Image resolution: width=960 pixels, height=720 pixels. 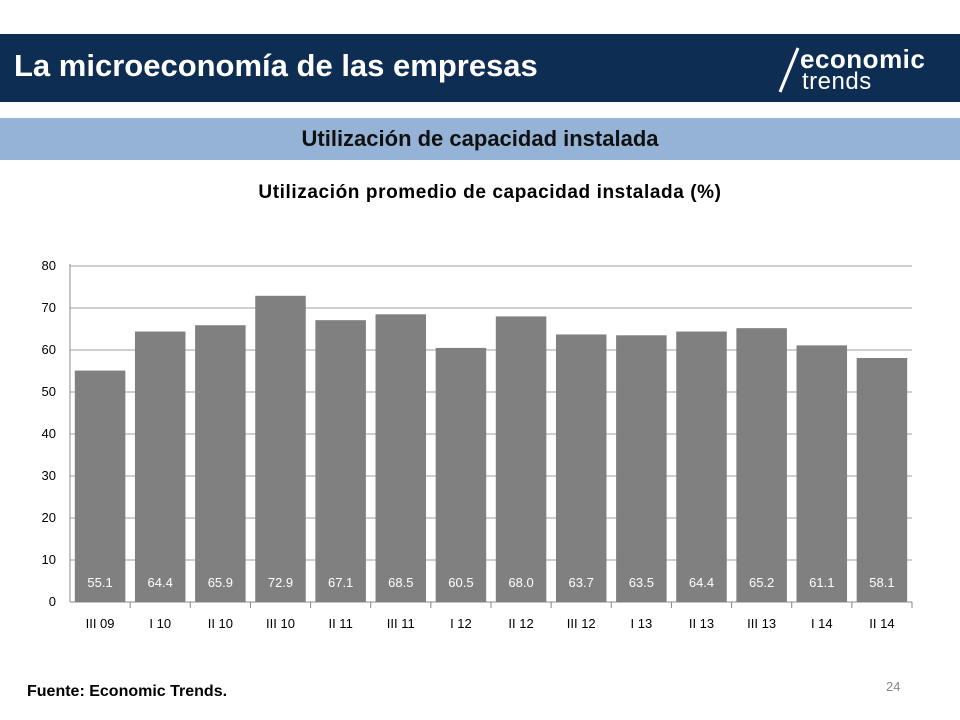 What do you see at coordinates (881, 582) in the screenshot?
I see `data-label: 58.1` at bounding box center [881, 582].